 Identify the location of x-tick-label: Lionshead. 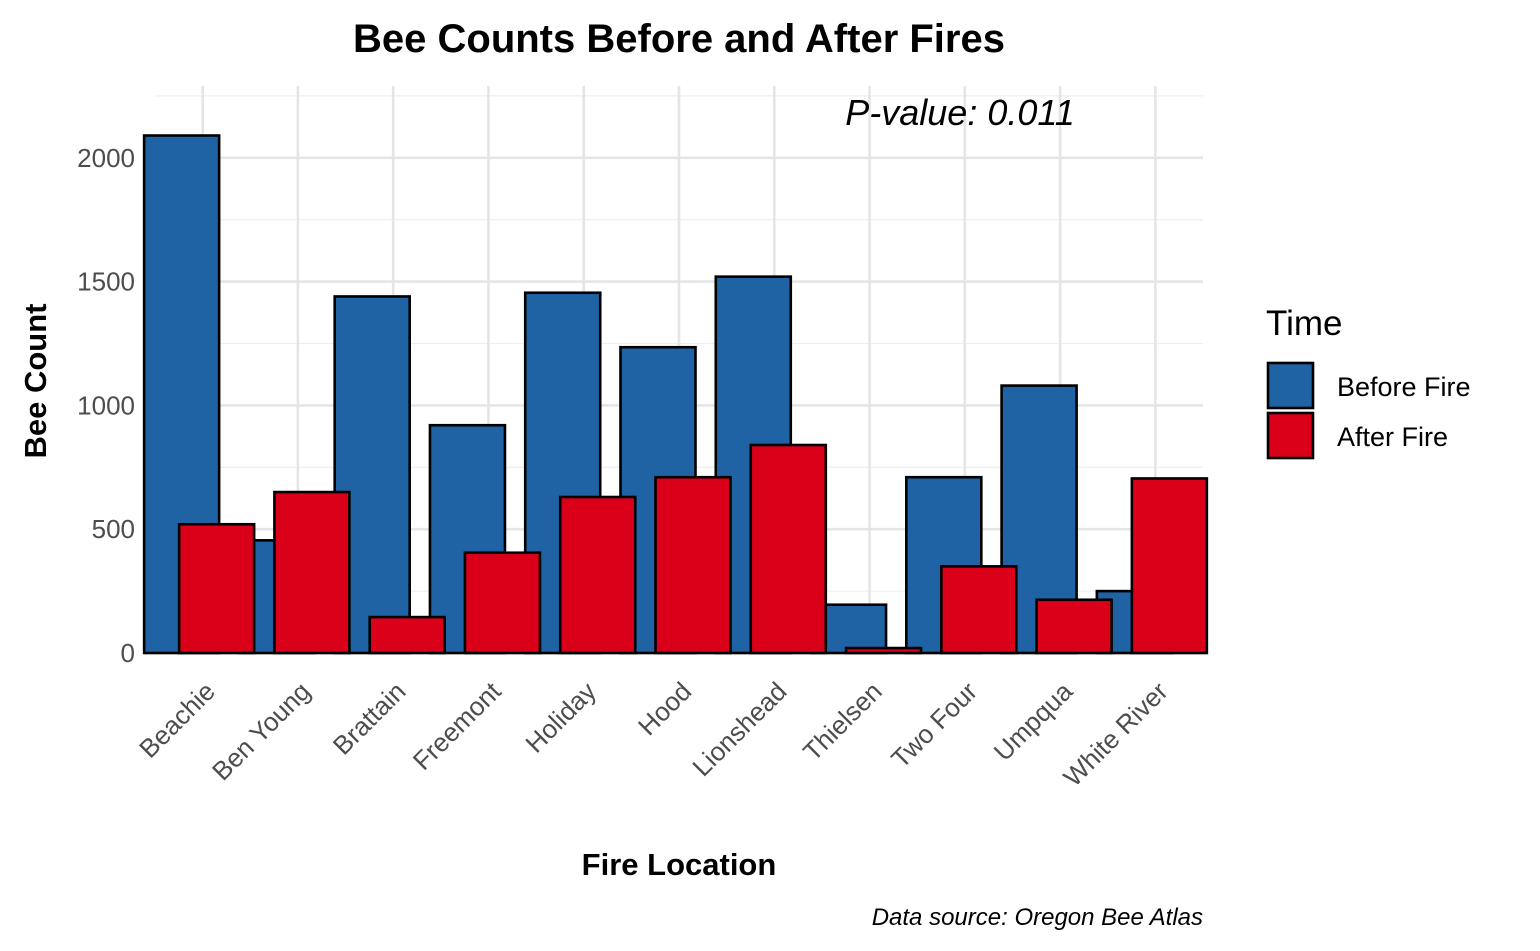
(739, 729).